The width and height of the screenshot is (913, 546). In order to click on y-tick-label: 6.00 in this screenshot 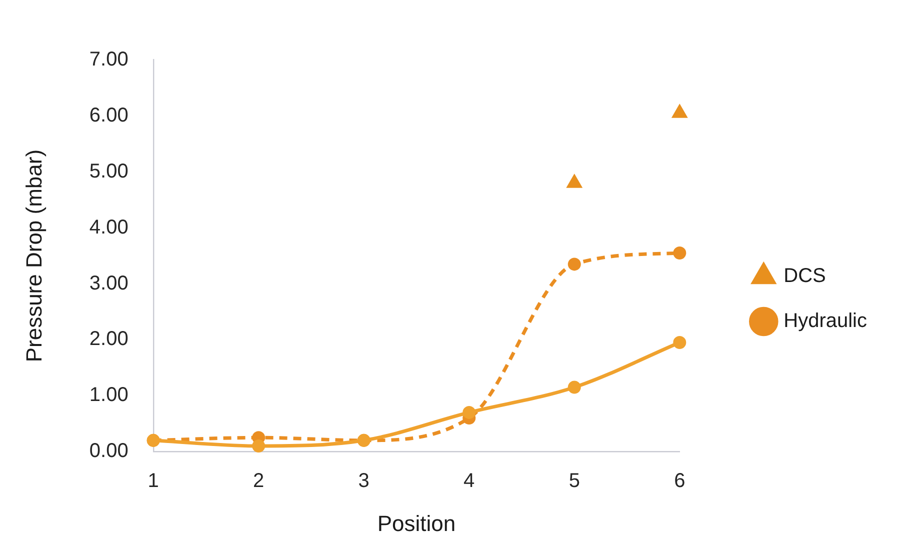, I will do `click(108, 115)`.